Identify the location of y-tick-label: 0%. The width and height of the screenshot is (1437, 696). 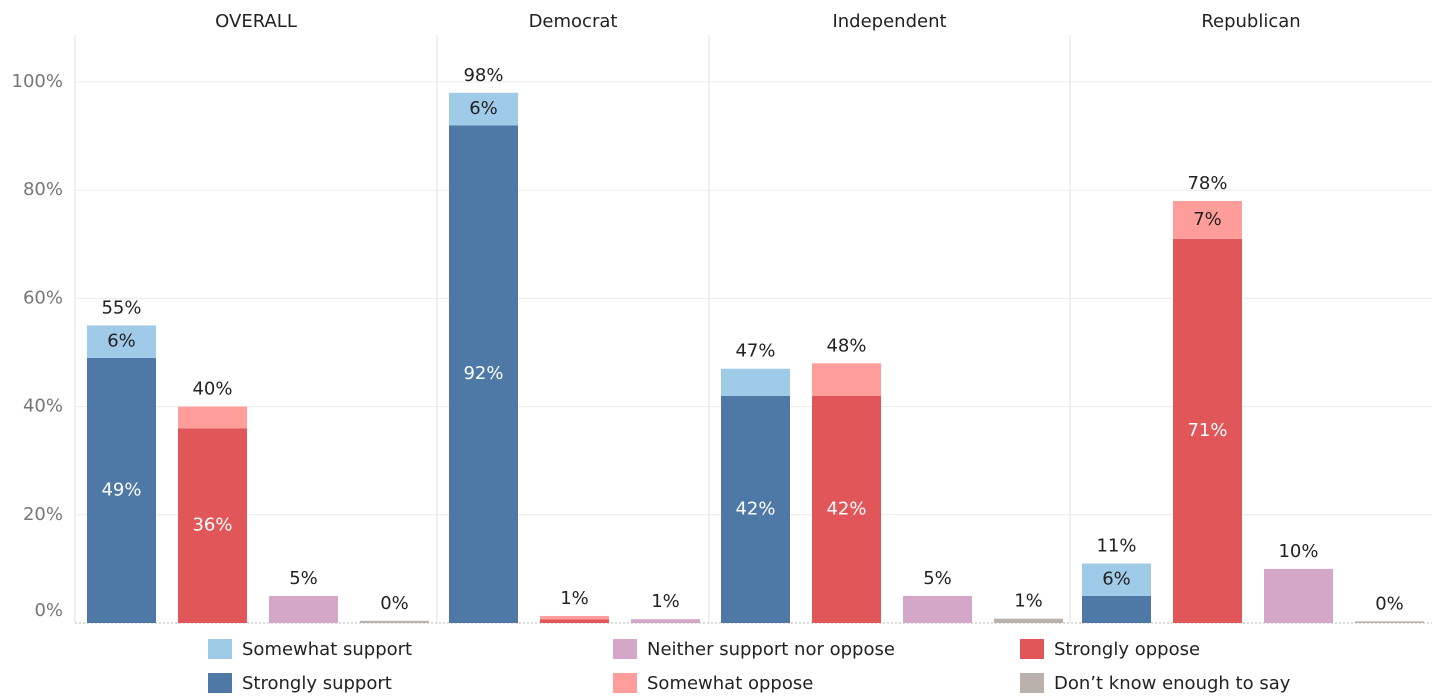
(48, 610).